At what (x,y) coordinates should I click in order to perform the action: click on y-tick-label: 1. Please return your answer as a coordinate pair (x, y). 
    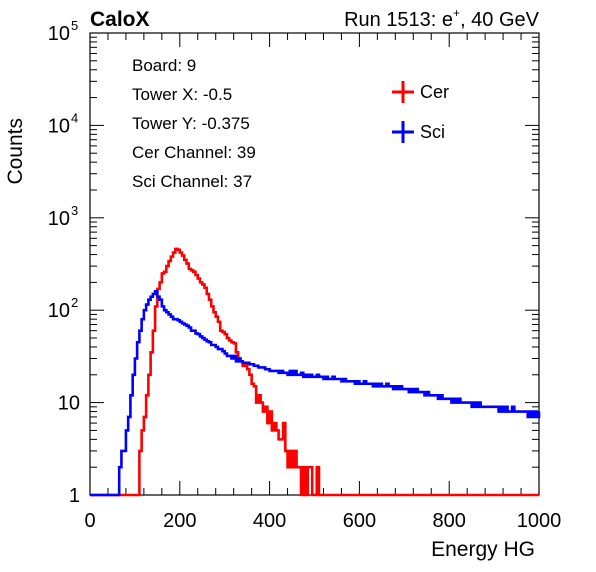
    Looking at the image, I should click on (74, 496).